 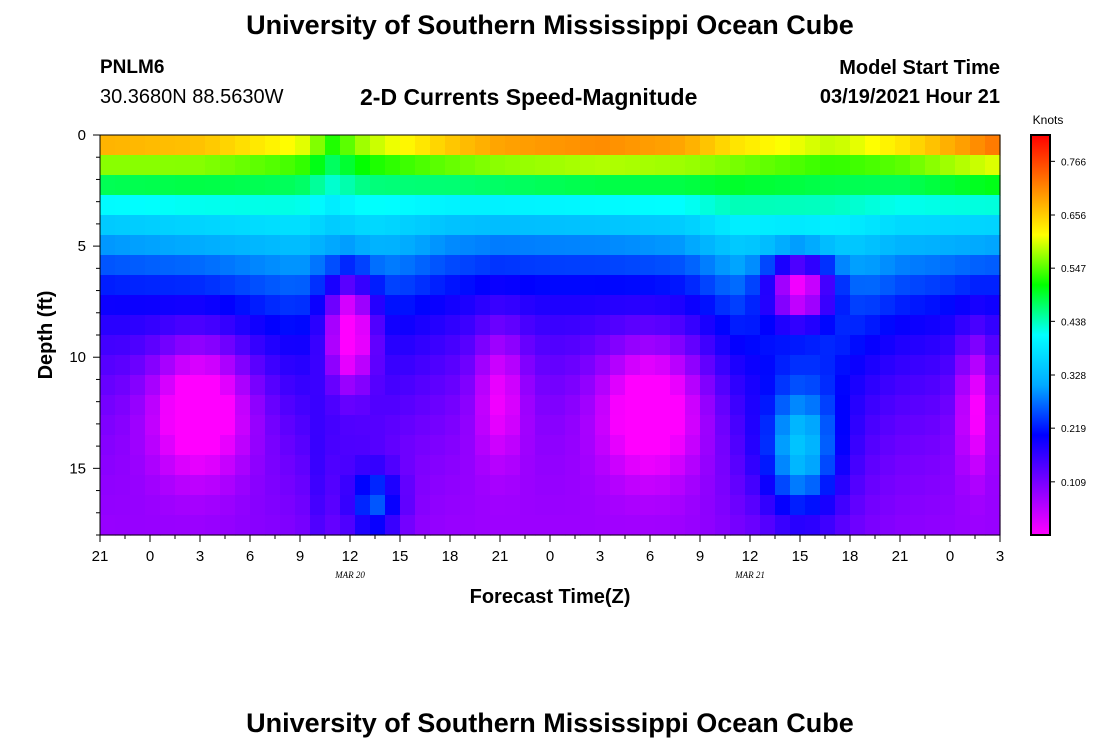 I want to click on date-label: MAR 20, so click(x=349, y=575).